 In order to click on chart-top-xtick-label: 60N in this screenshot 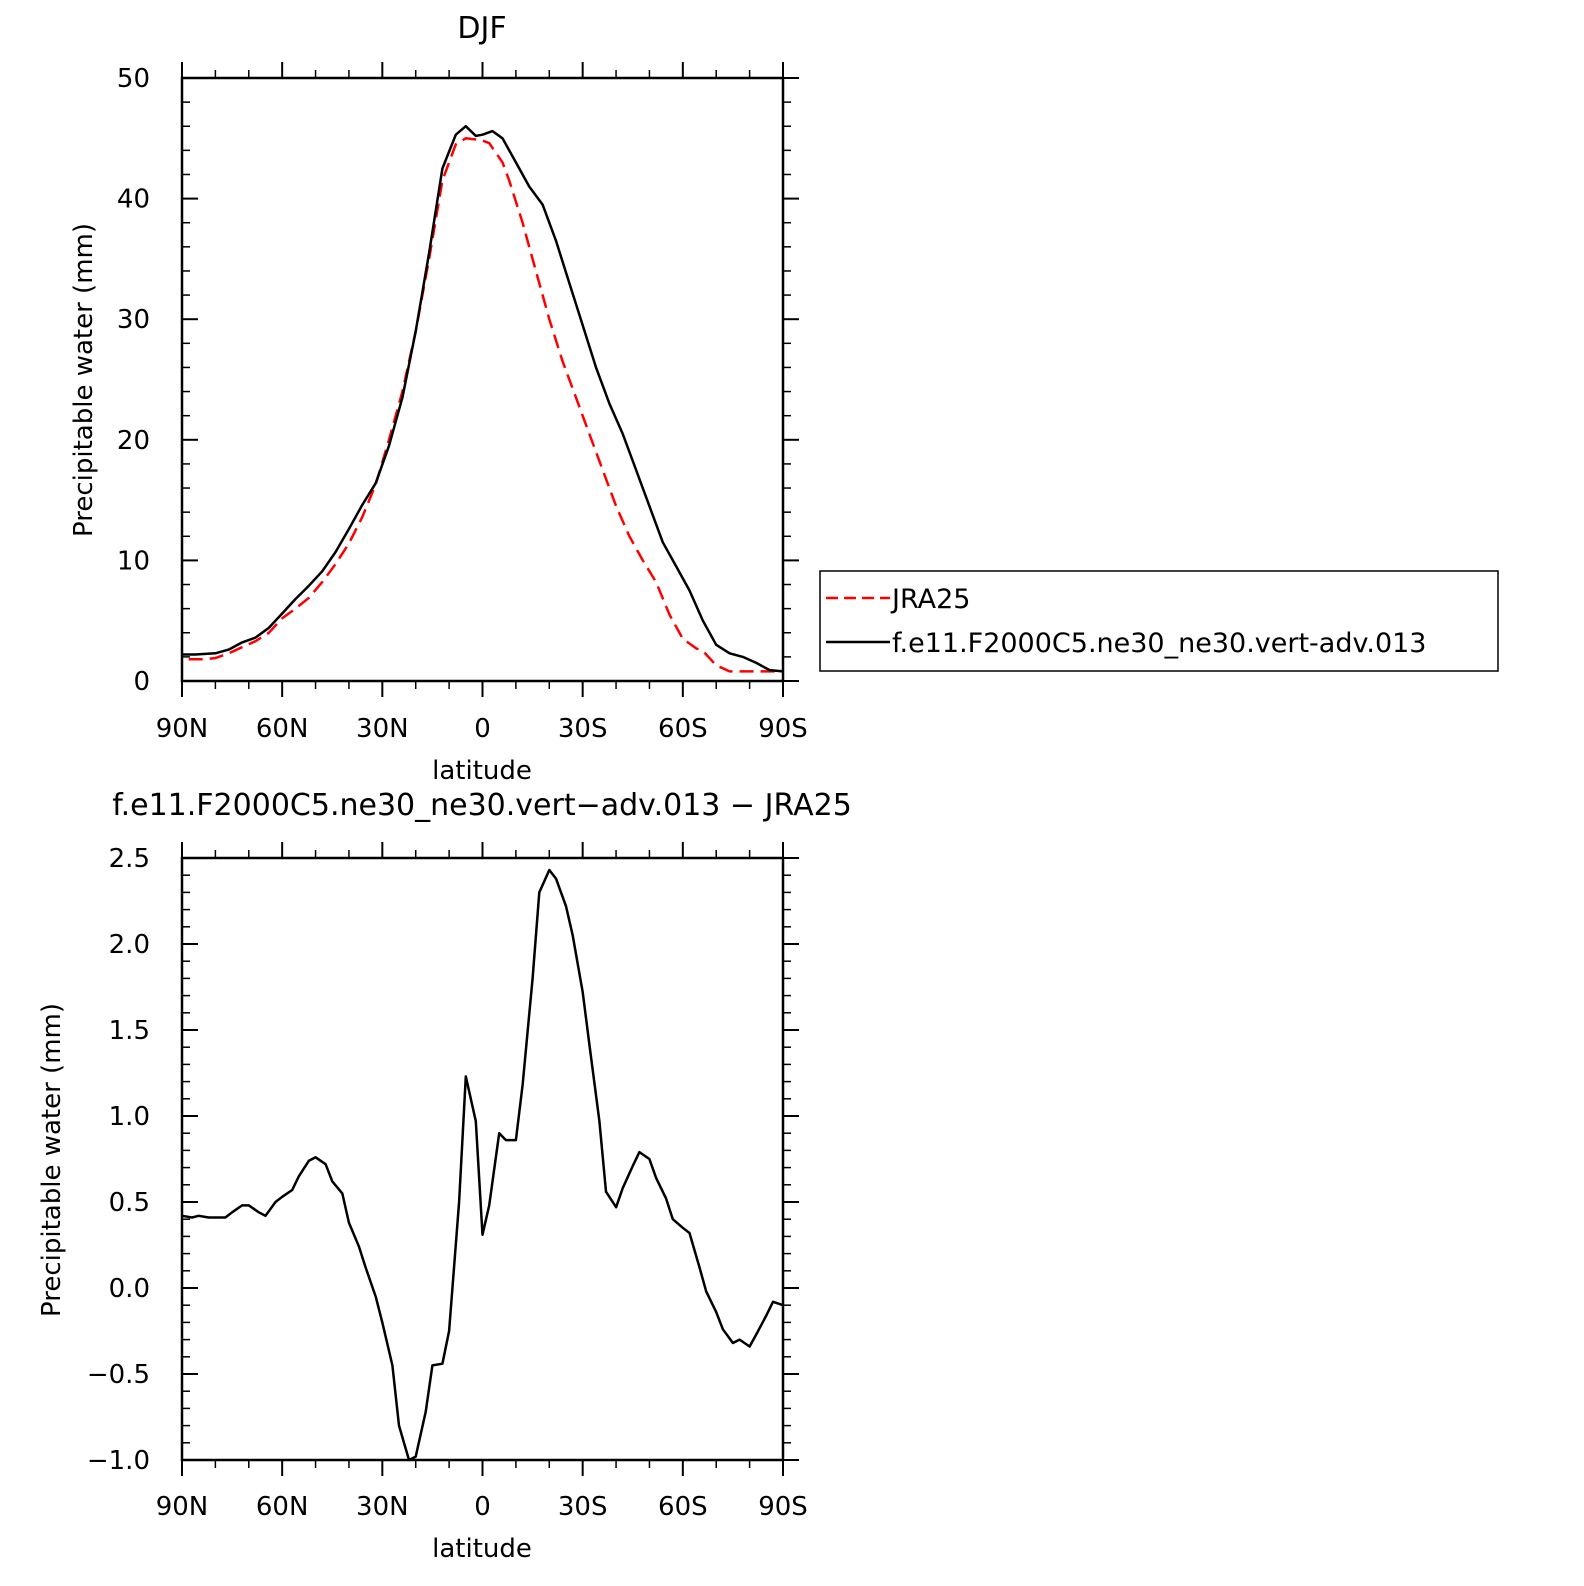, I will do `click(282, 729)`.